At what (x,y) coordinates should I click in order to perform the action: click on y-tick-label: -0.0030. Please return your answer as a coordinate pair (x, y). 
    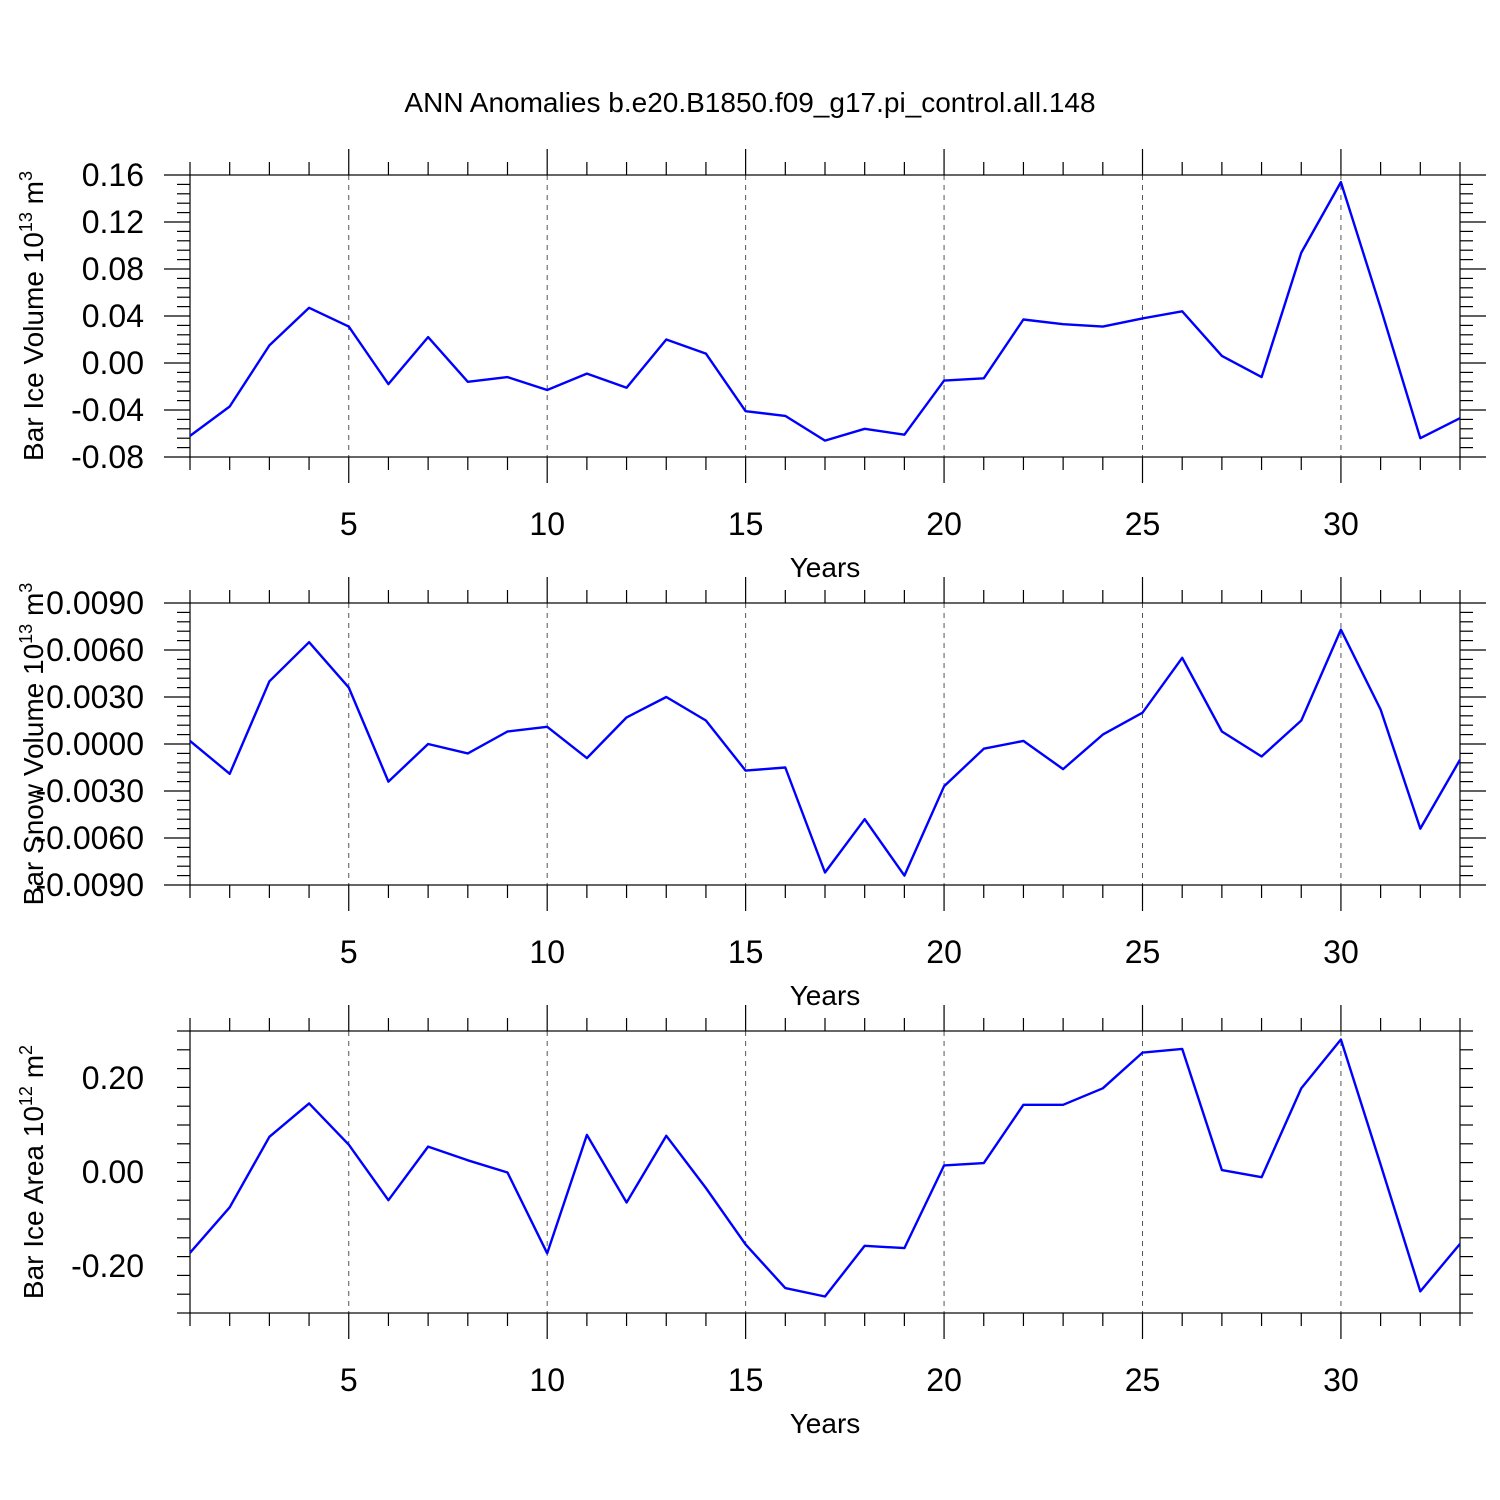
    Looking at the image, I should click on (89, 791).